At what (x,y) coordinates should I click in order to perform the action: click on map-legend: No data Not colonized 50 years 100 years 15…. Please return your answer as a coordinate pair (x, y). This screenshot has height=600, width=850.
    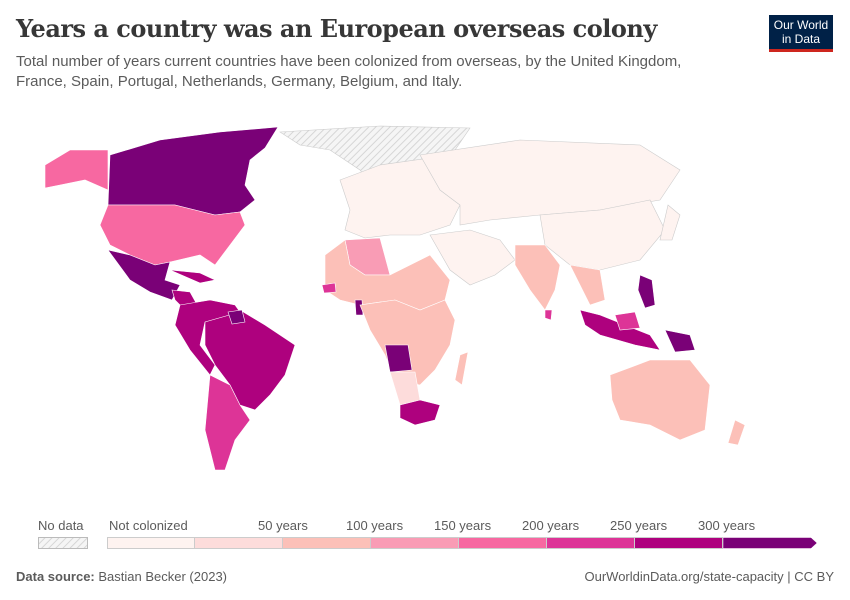
    Looking at the image, I should click on (425, 532).